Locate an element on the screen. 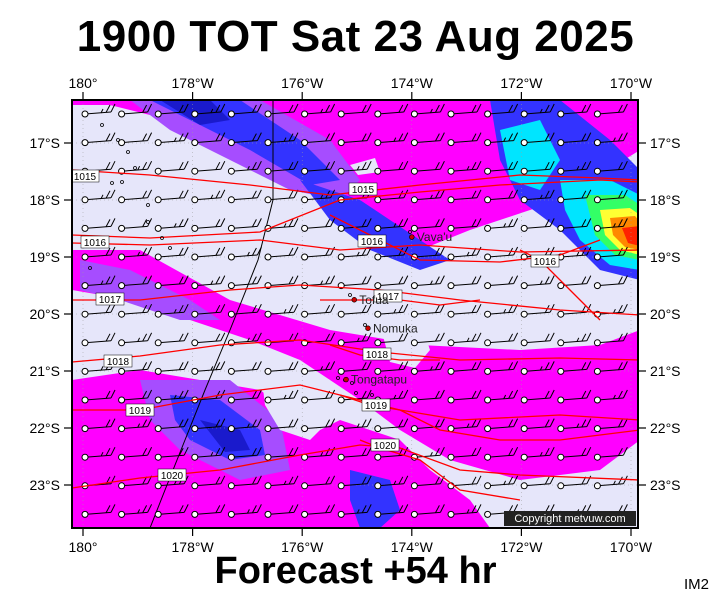  lon-label-bottom: 180° is located at coordinates (83, 547).